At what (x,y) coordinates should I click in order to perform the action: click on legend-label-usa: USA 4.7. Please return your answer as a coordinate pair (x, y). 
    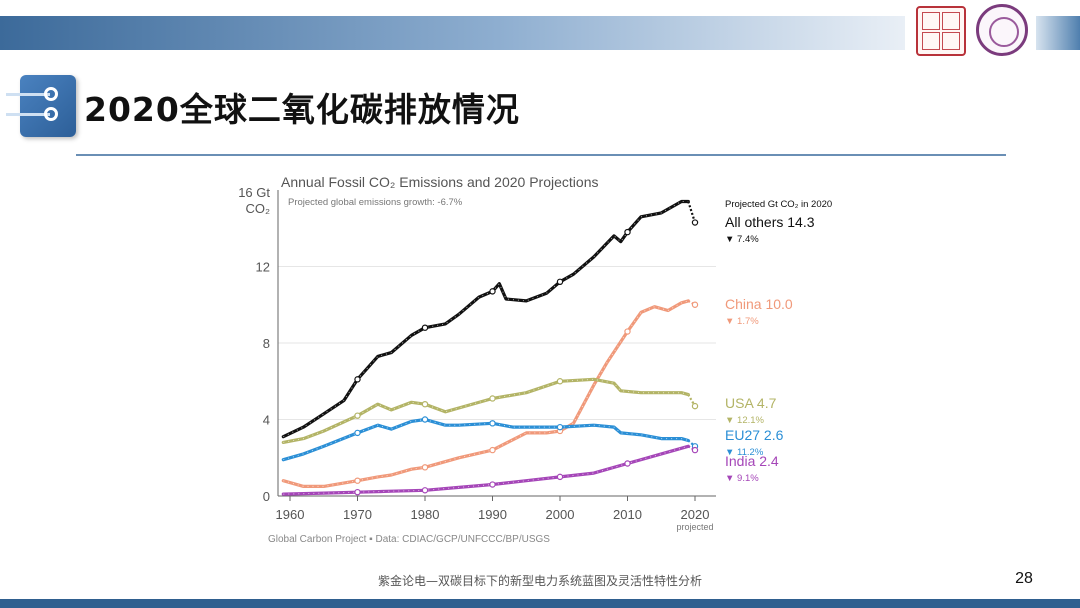
    Looking at the image, I should click on (751, 403).